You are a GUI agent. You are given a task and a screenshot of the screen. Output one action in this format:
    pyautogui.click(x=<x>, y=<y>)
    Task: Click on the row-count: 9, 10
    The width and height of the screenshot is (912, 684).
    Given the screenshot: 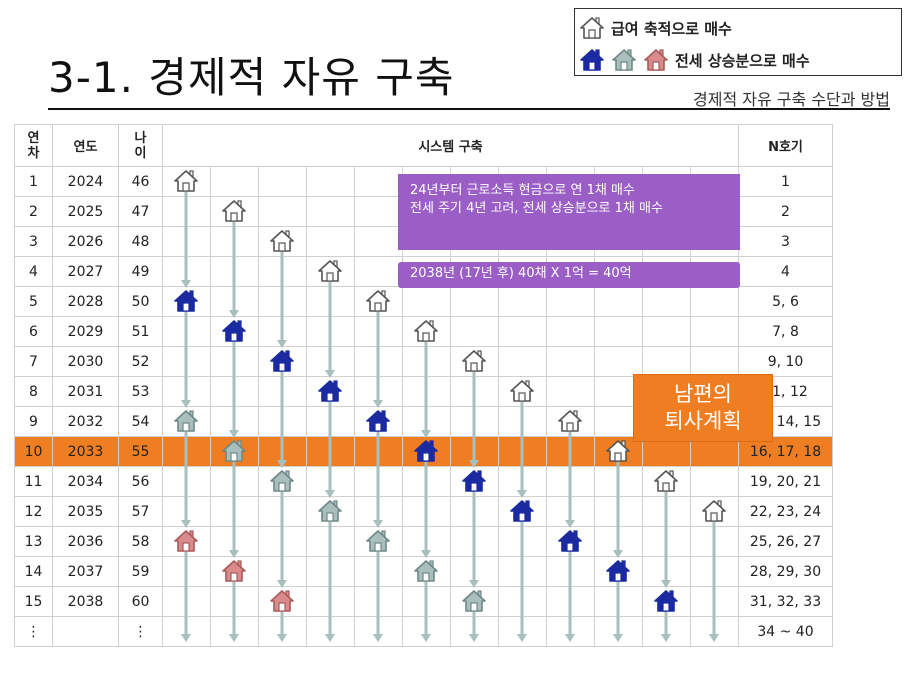 What is the action you would take?
    pyautogui.click(x=785, y=361)
    